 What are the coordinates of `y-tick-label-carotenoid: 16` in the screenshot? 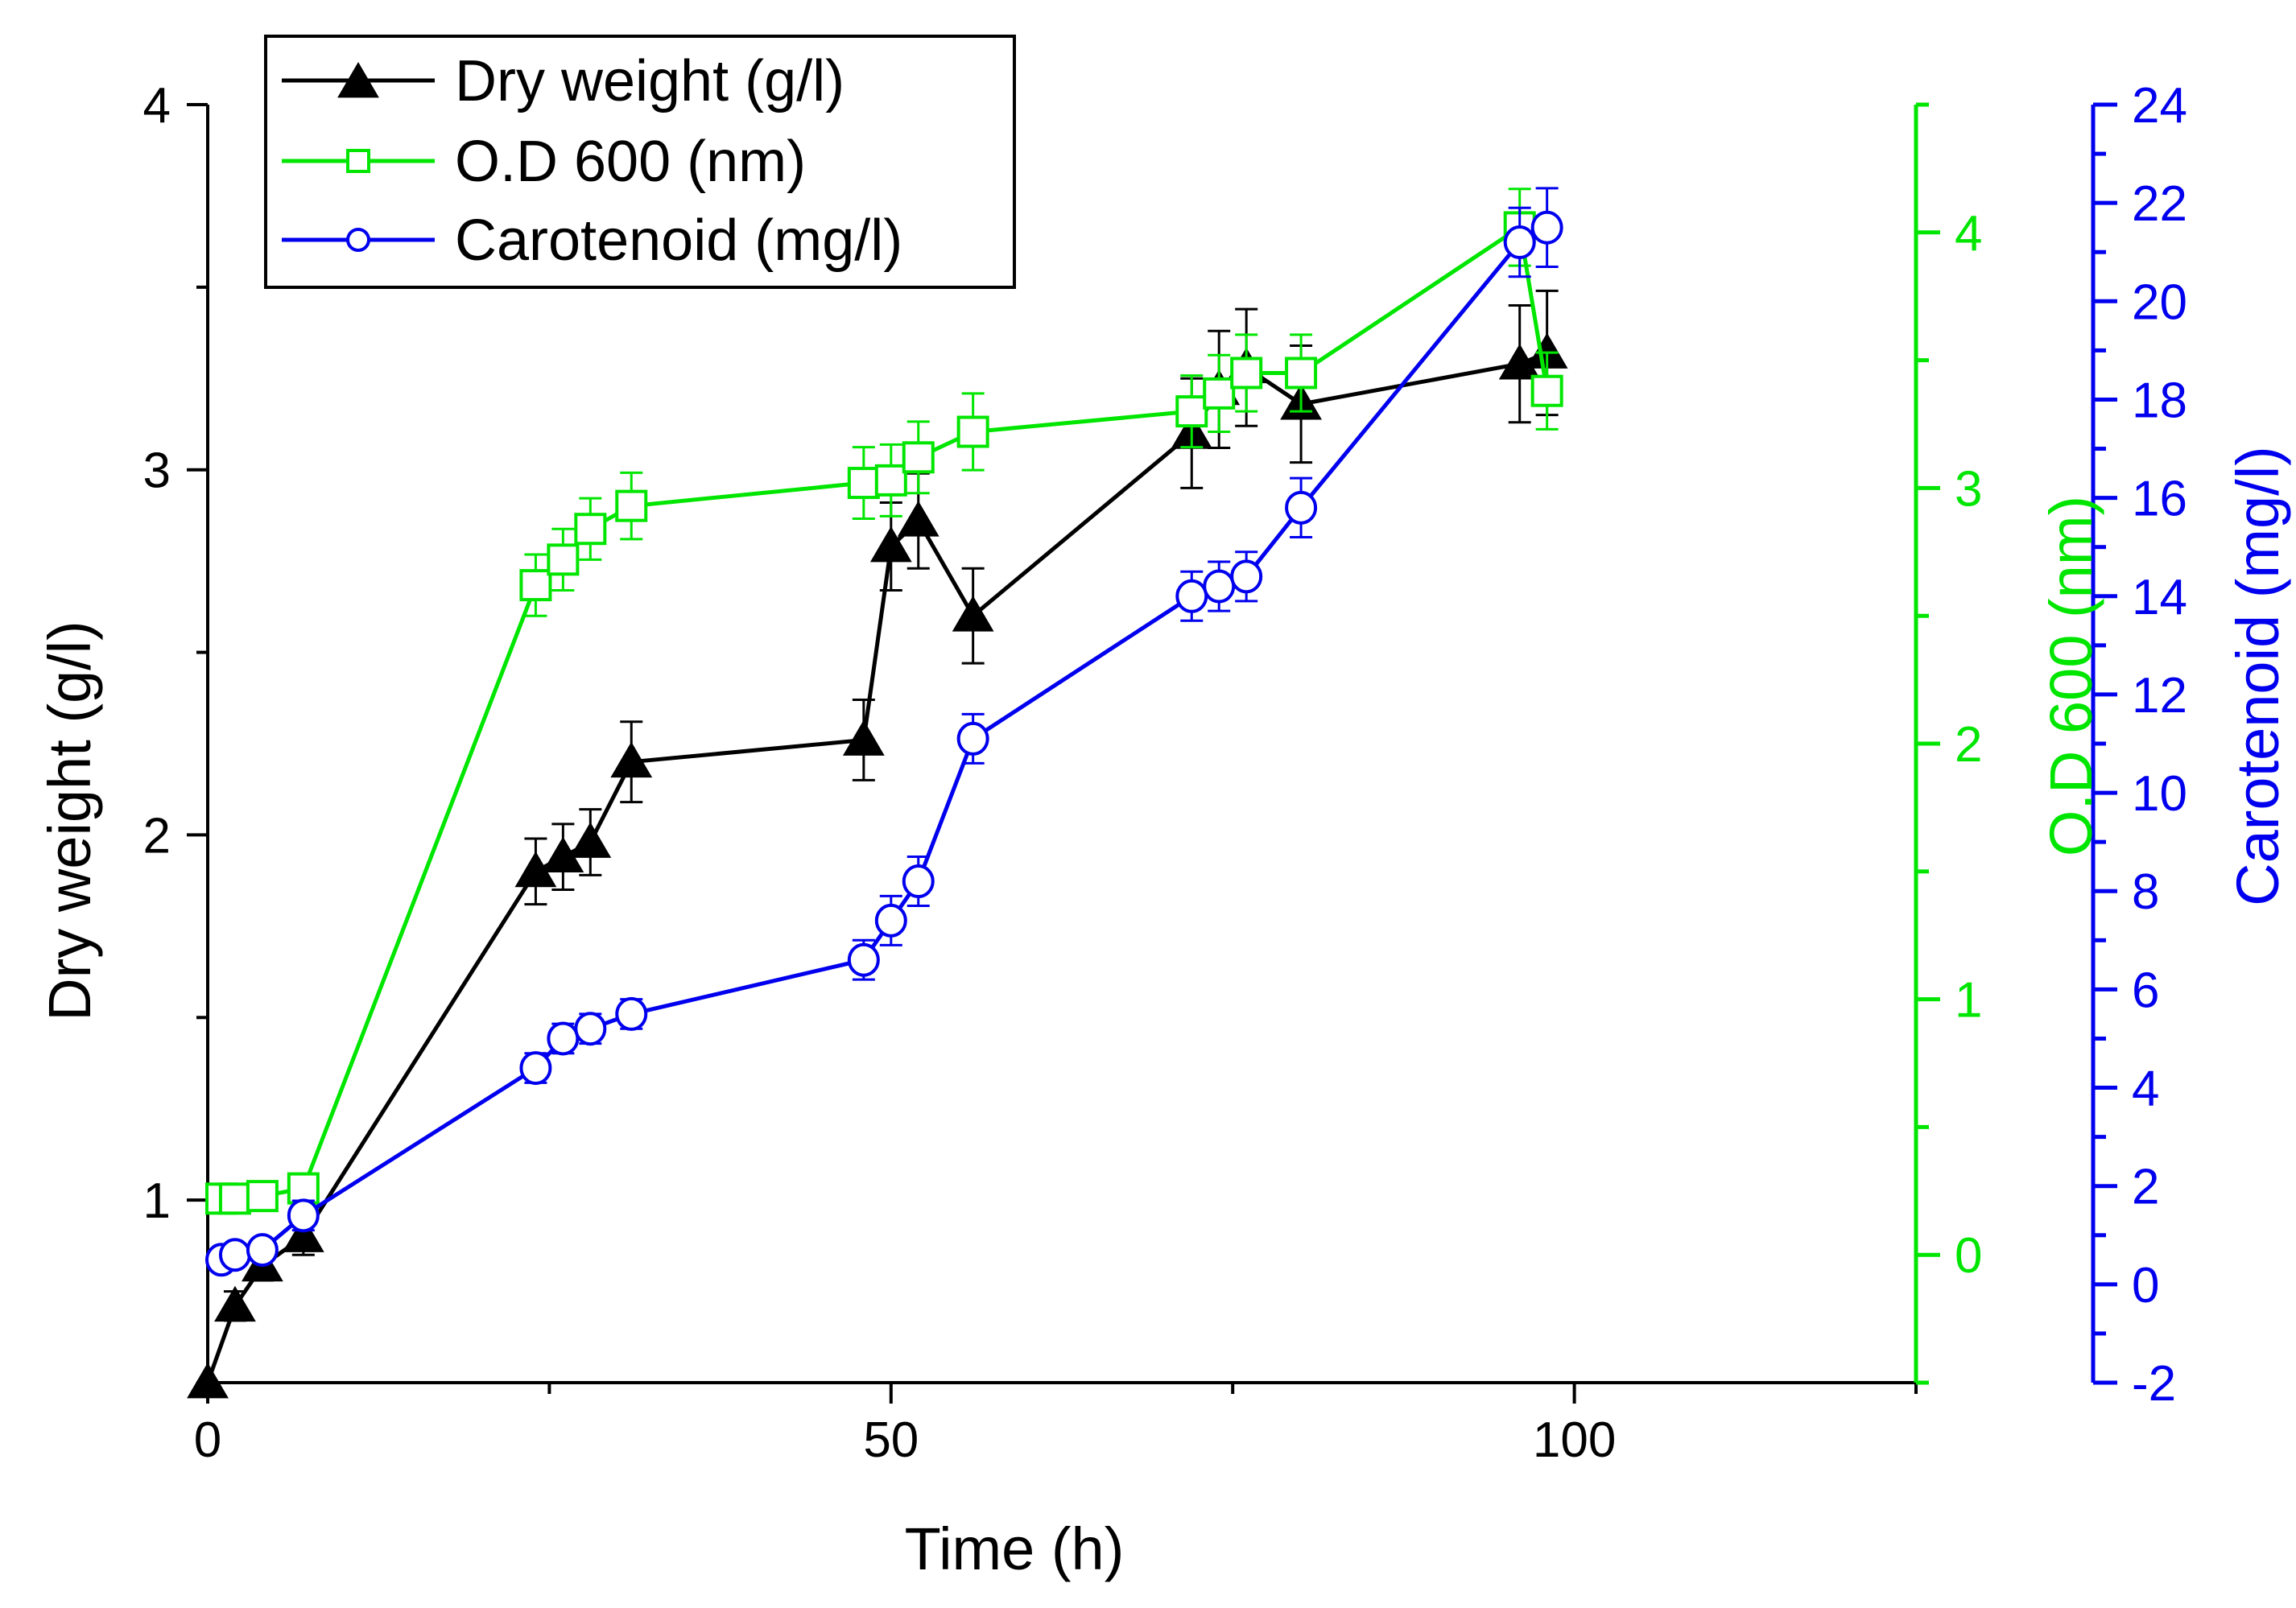 It's located at (2159, 499).